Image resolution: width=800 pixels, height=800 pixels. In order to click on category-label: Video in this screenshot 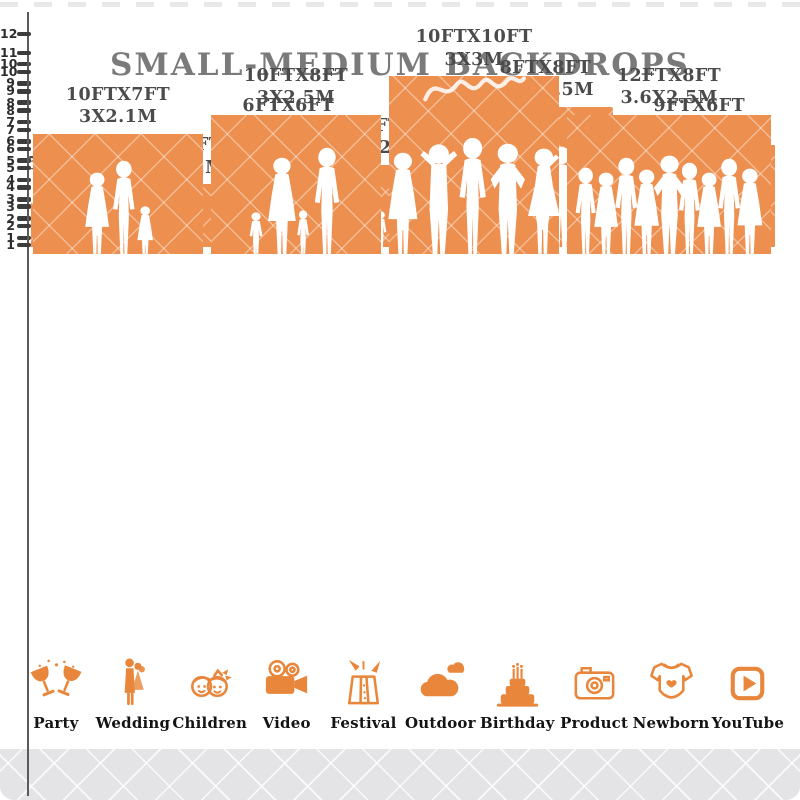, I will do `click(286, 723)`.